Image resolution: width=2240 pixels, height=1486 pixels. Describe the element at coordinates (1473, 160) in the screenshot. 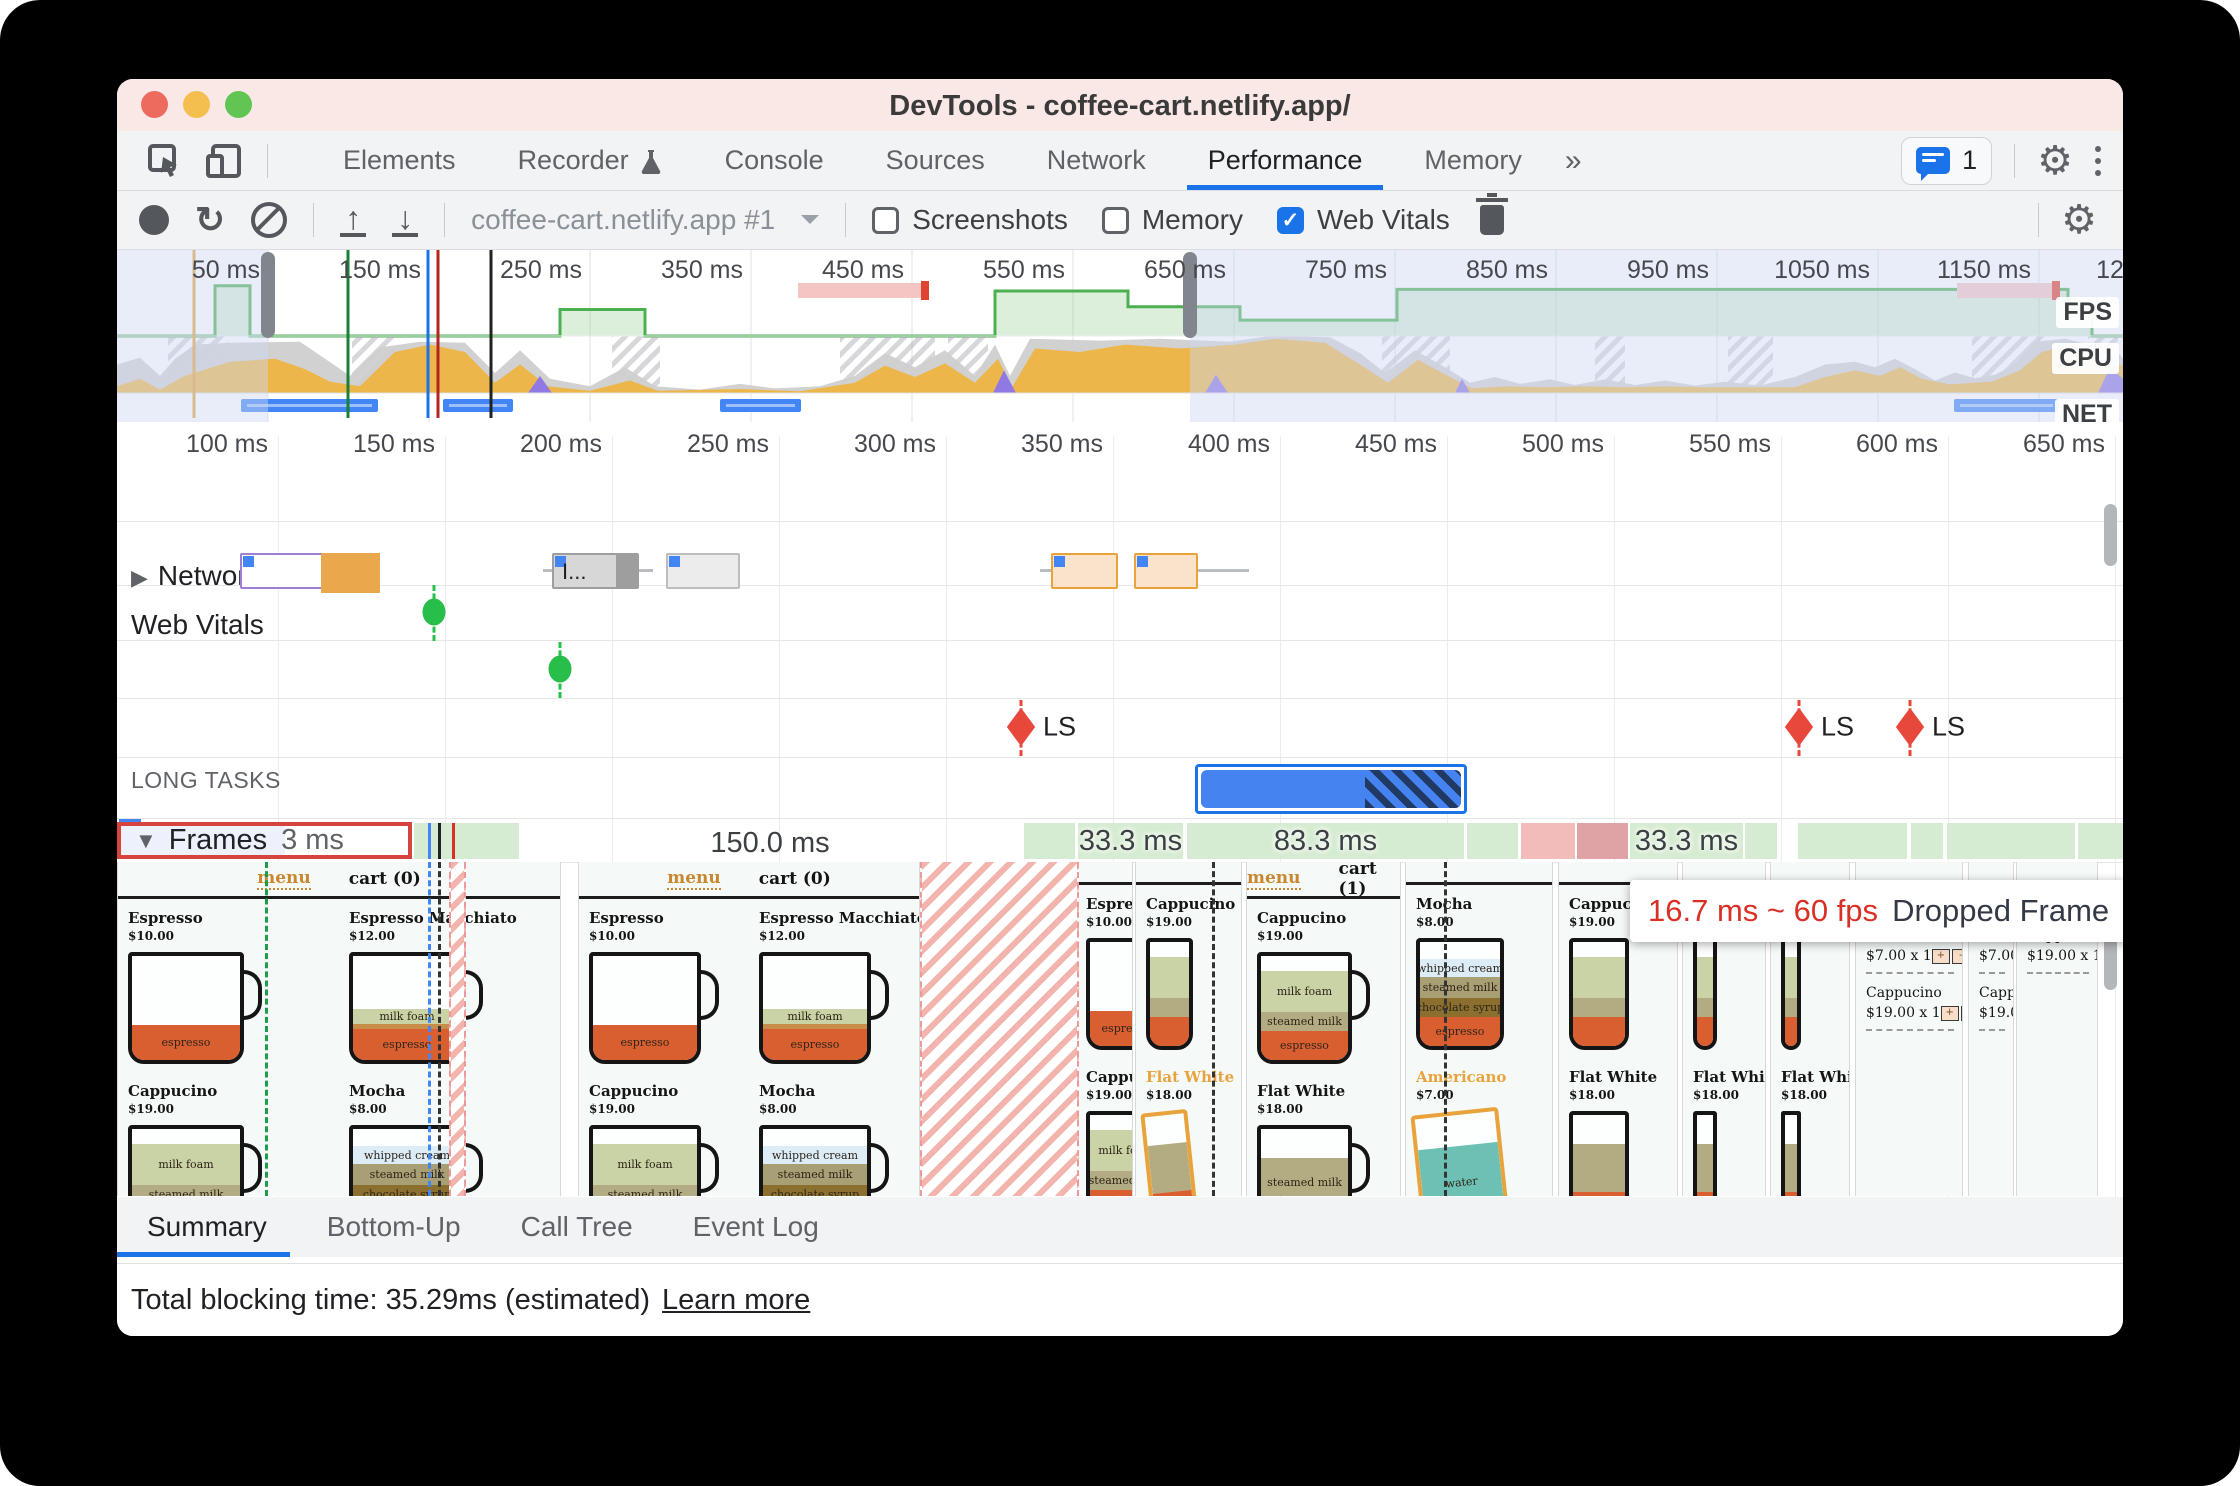

I see `tab-memory: Memory` at that location.